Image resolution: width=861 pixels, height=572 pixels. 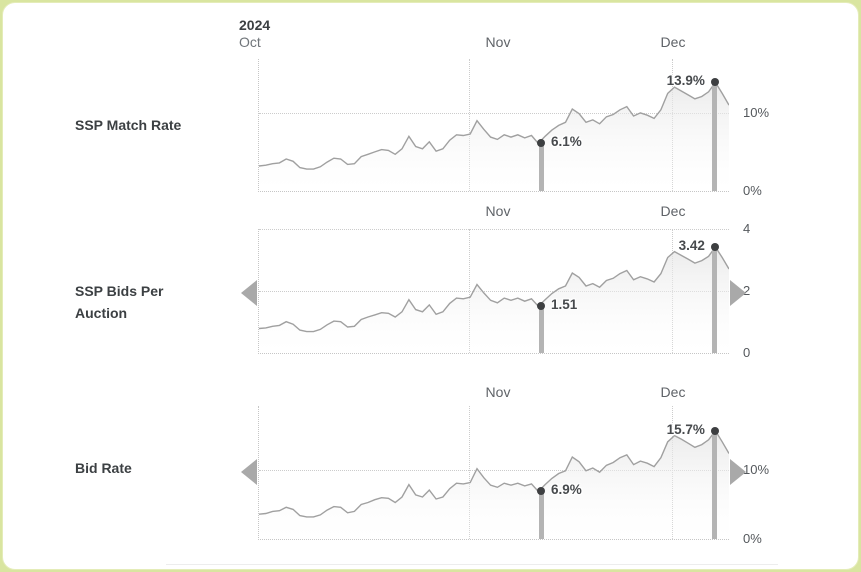 I want to click on marker-value-label: 6.9%, so click(x=566, y=490).